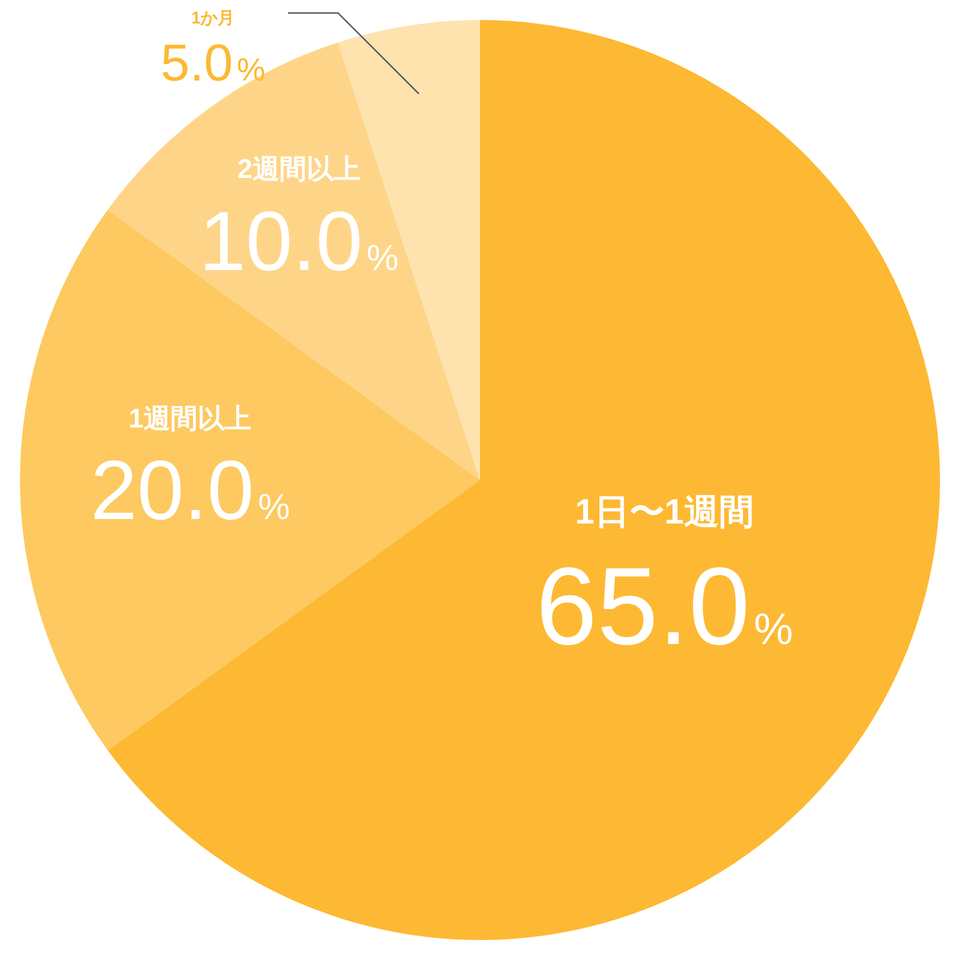 The image size is (960, 960). What do you see at coordinates (299, 241) in the screenshot?
I see `data-label: 10.0%` at bounding box center [299, 241].